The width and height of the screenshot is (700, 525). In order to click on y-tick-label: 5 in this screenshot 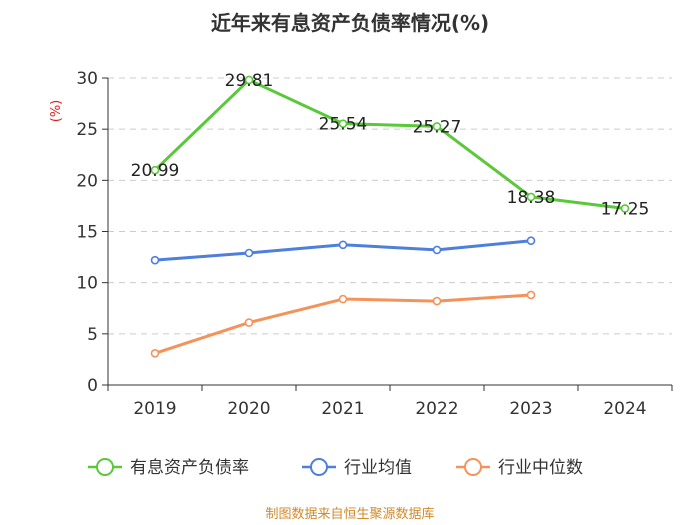, I will do `click(92, 335)`.